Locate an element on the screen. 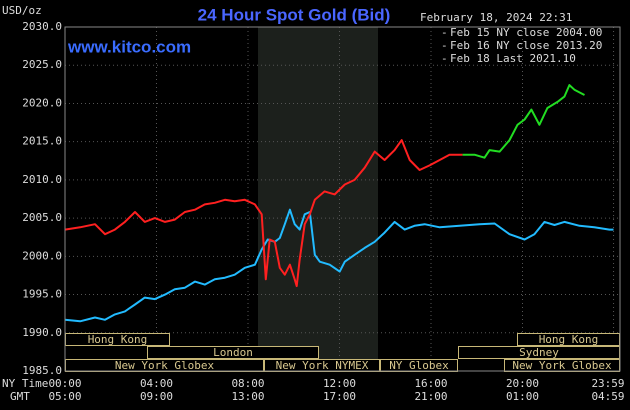 The image size is (630, 410). x-tick-label: 04:00 is located at coordinates (156, 383).